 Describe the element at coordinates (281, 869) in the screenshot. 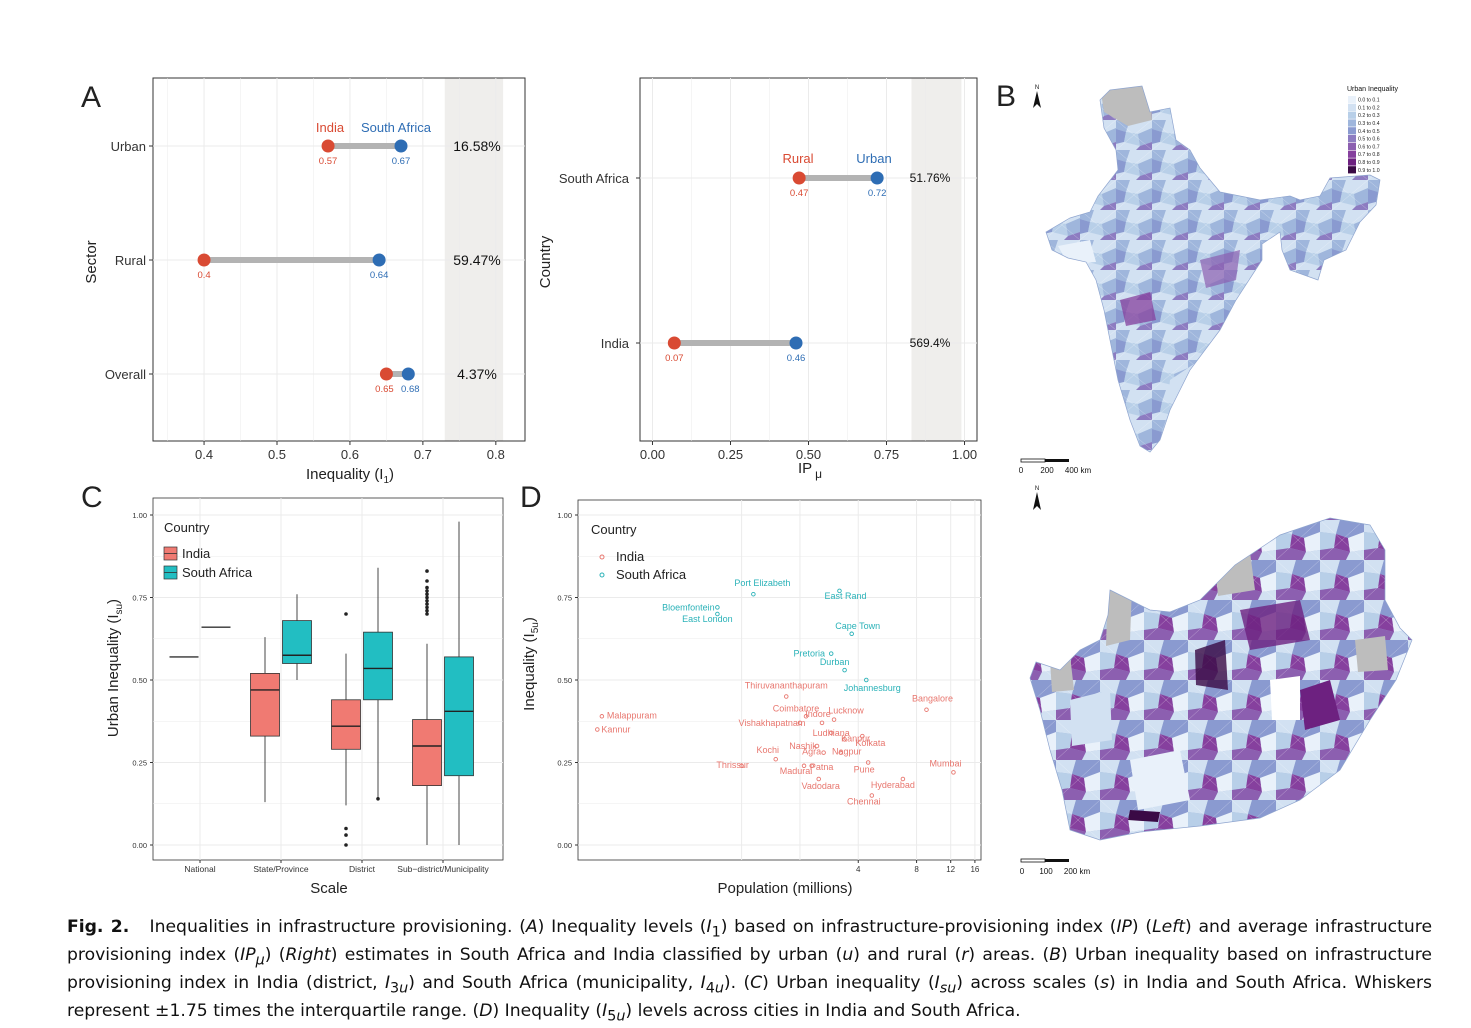

I see `c-xtick-label: State/Province` at that location.